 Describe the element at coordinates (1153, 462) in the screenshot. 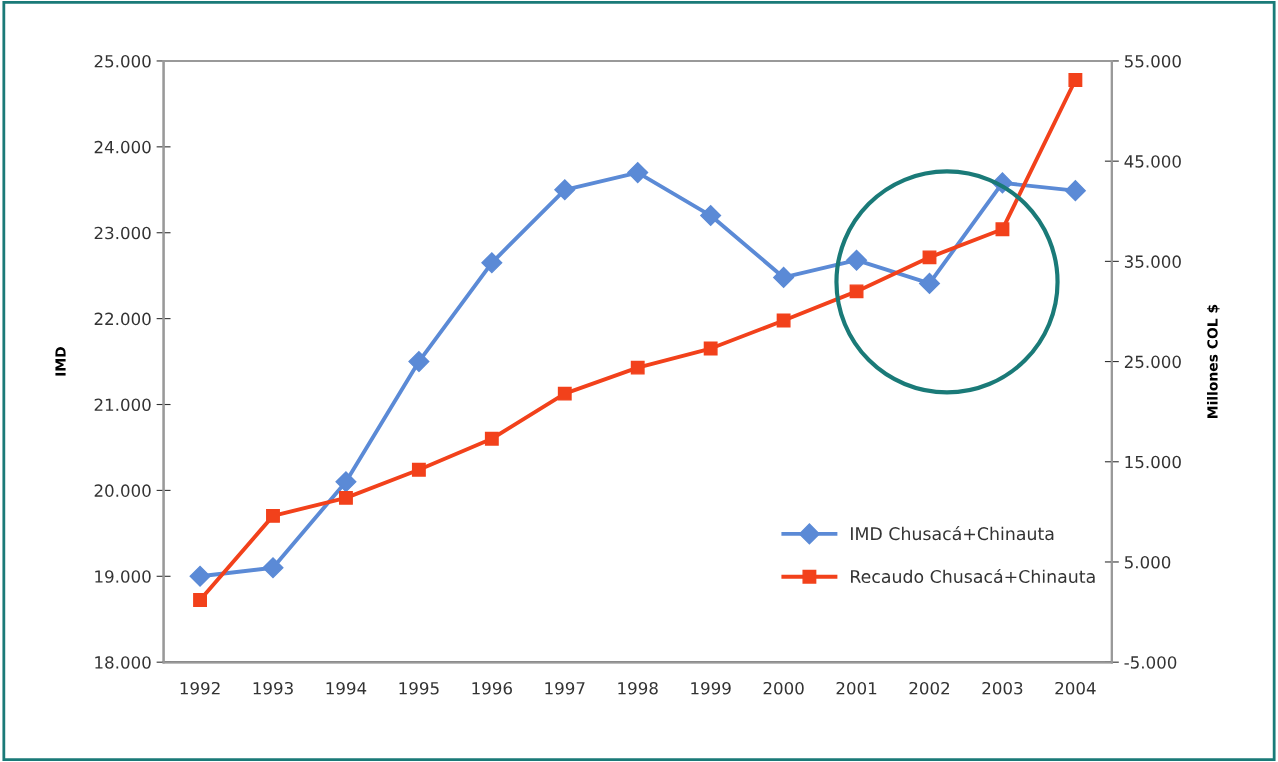

I see `y2-tick-label: 15.000` at that location.